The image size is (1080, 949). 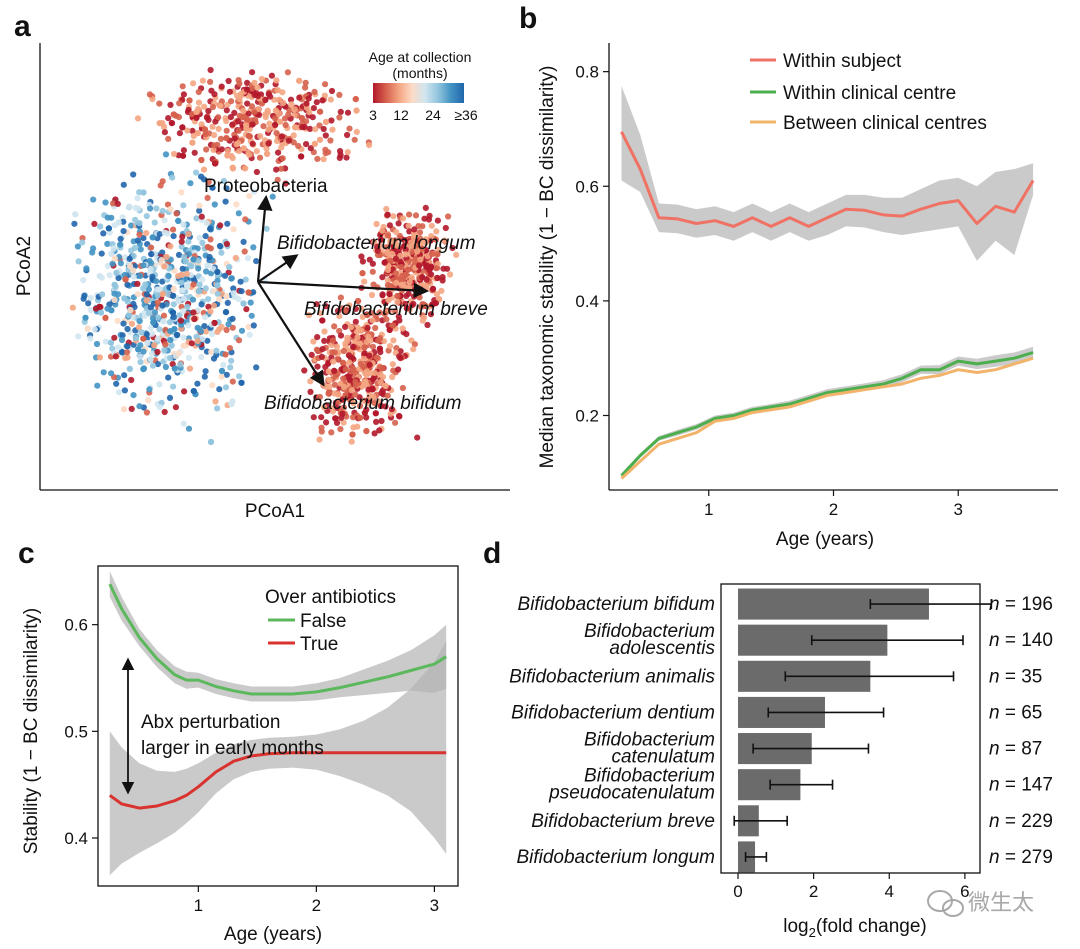 I want to click on arrow-b-breve, so click(x=343, y=289).